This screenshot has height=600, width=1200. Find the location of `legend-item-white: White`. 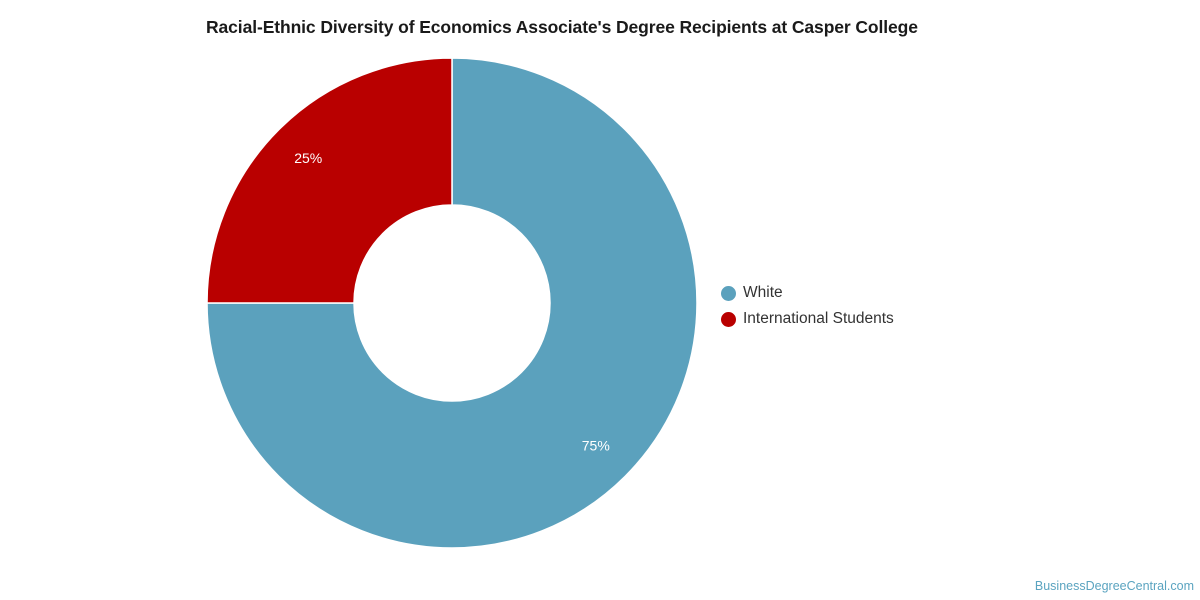

legend-item-white: White is located at coordinates (807, 293).